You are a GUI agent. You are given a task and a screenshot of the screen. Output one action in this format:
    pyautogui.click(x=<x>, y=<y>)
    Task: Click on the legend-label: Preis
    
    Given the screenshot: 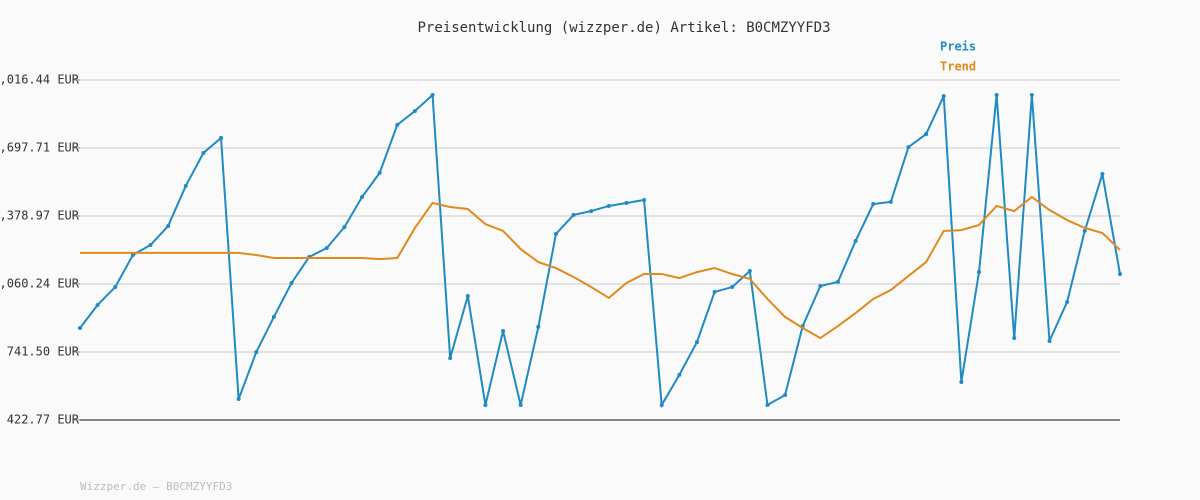 What is the action you would take?
    pyautogui.click(x=958, y=47)
    